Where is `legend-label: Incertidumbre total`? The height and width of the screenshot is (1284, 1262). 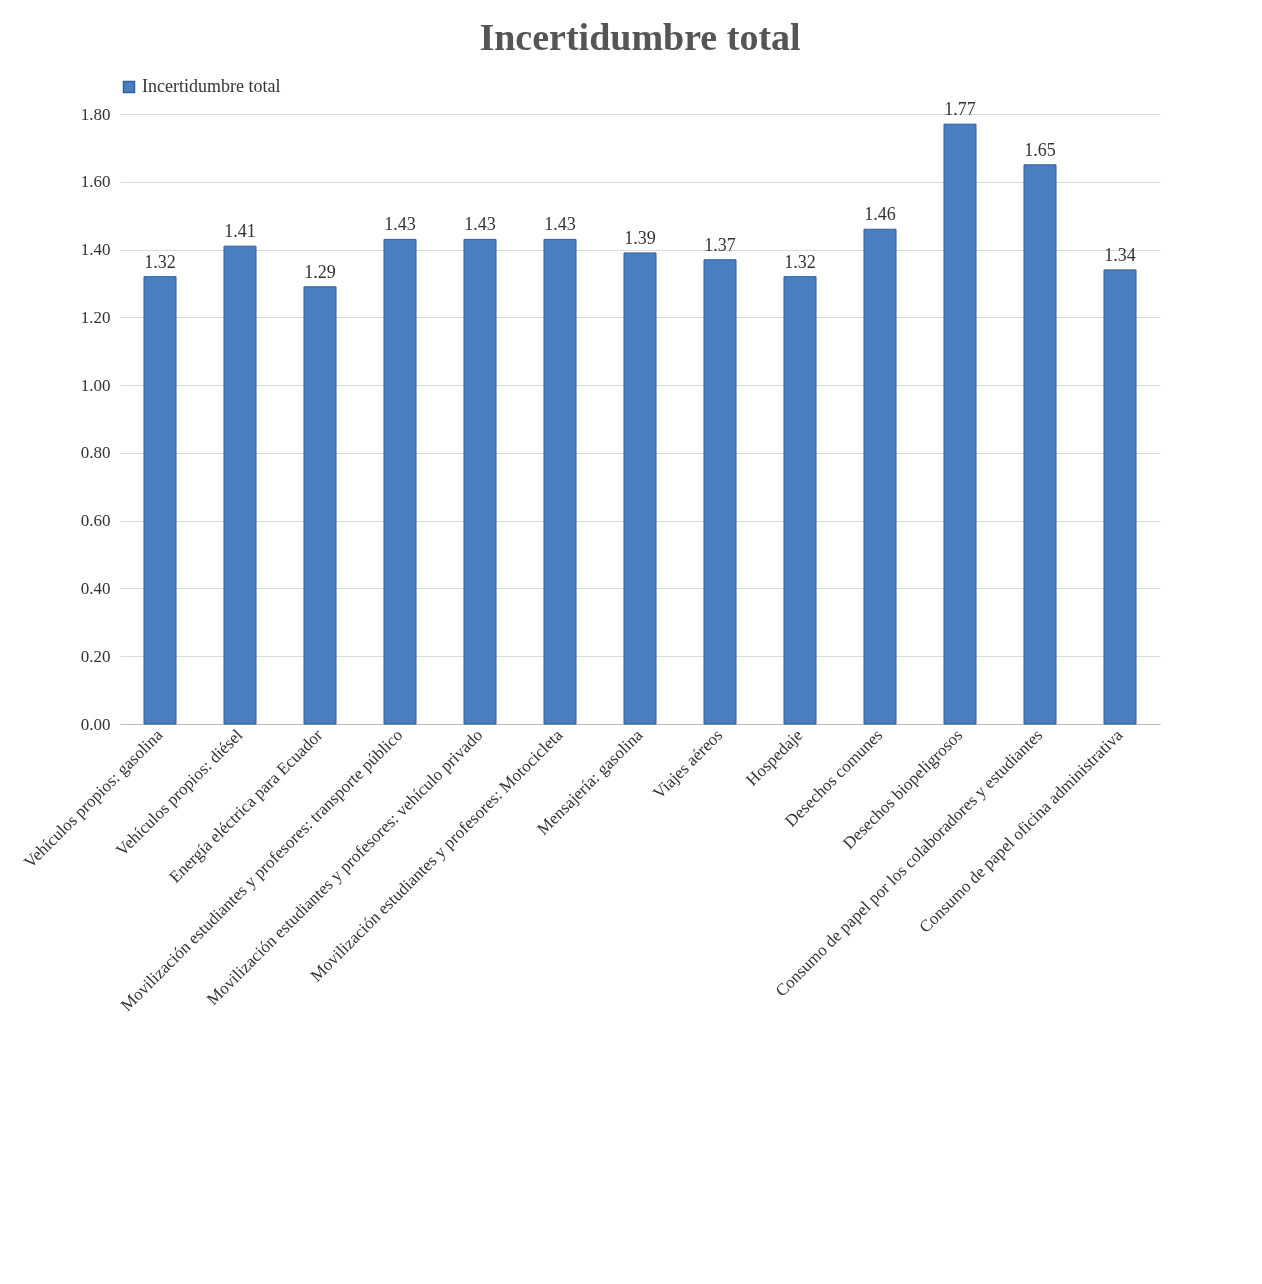 legend-label: Incertidumbre total is located at coordinates (211, 86).